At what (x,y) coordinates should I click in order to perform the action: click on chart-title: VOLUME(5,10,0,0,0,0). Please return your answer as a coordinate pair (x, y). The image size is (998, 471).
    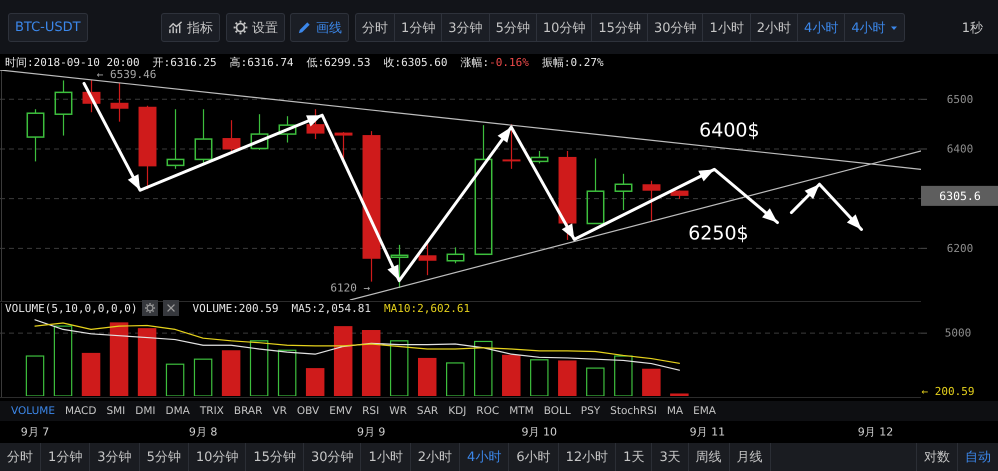
    Looking at the image, I should click on (71, 308).